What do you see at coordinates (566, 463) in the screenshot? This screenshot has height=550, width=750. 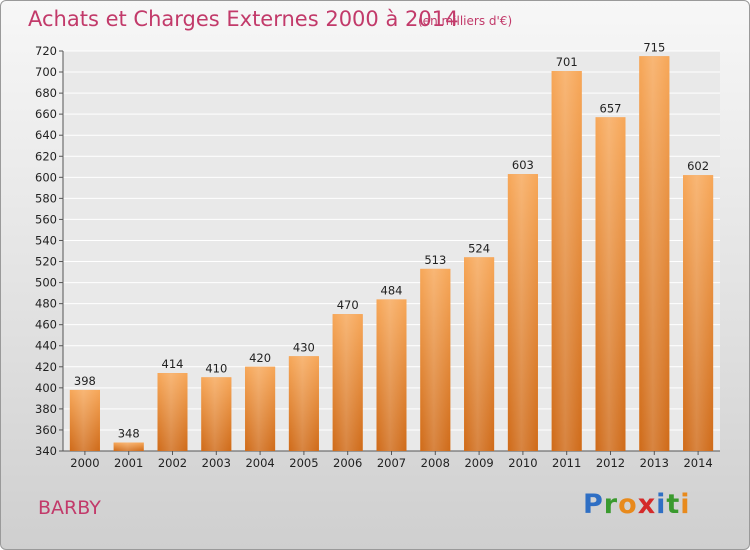 I see `x-tick-label: 2011` at bounding box center [566, 463].